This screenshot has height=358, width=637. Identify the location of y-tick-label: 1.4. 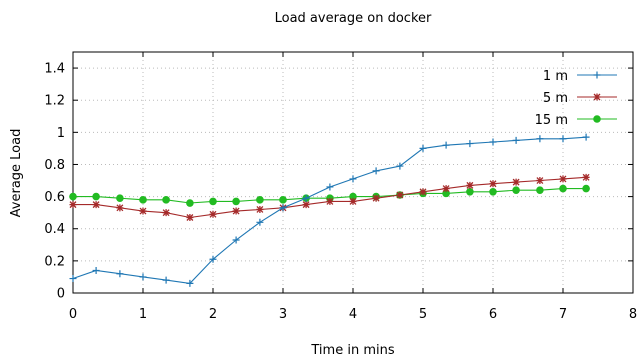
(54, 69).